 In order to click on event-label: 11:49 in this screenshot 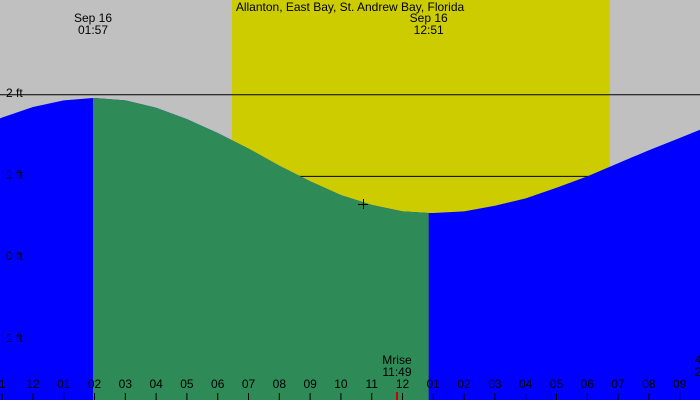, I will do `click(396, 372)`.